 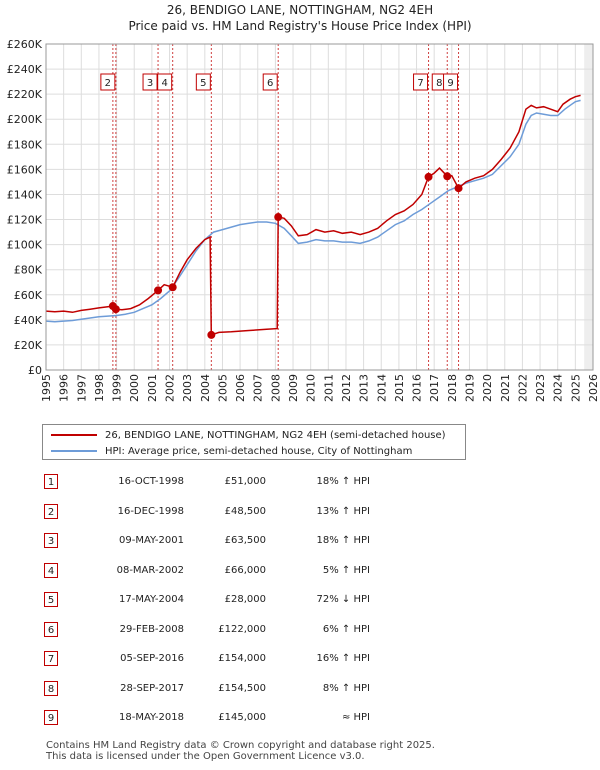 I want to click on x-tick-label: 2021, so click(x=505, y=388).